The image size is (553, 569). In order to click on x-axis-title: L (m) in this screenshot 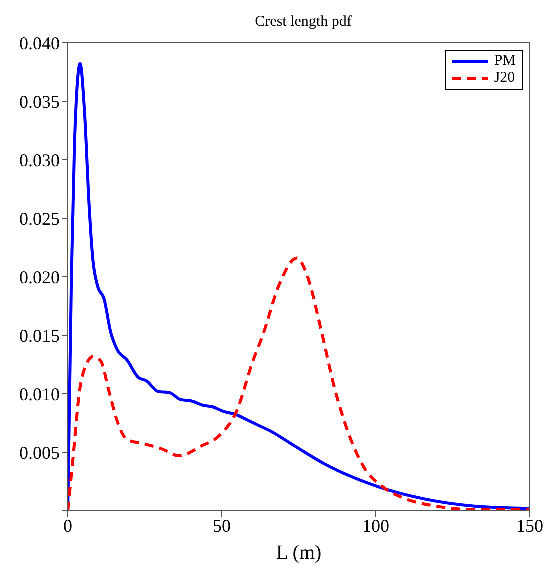, I will do `click(299, 553)`.